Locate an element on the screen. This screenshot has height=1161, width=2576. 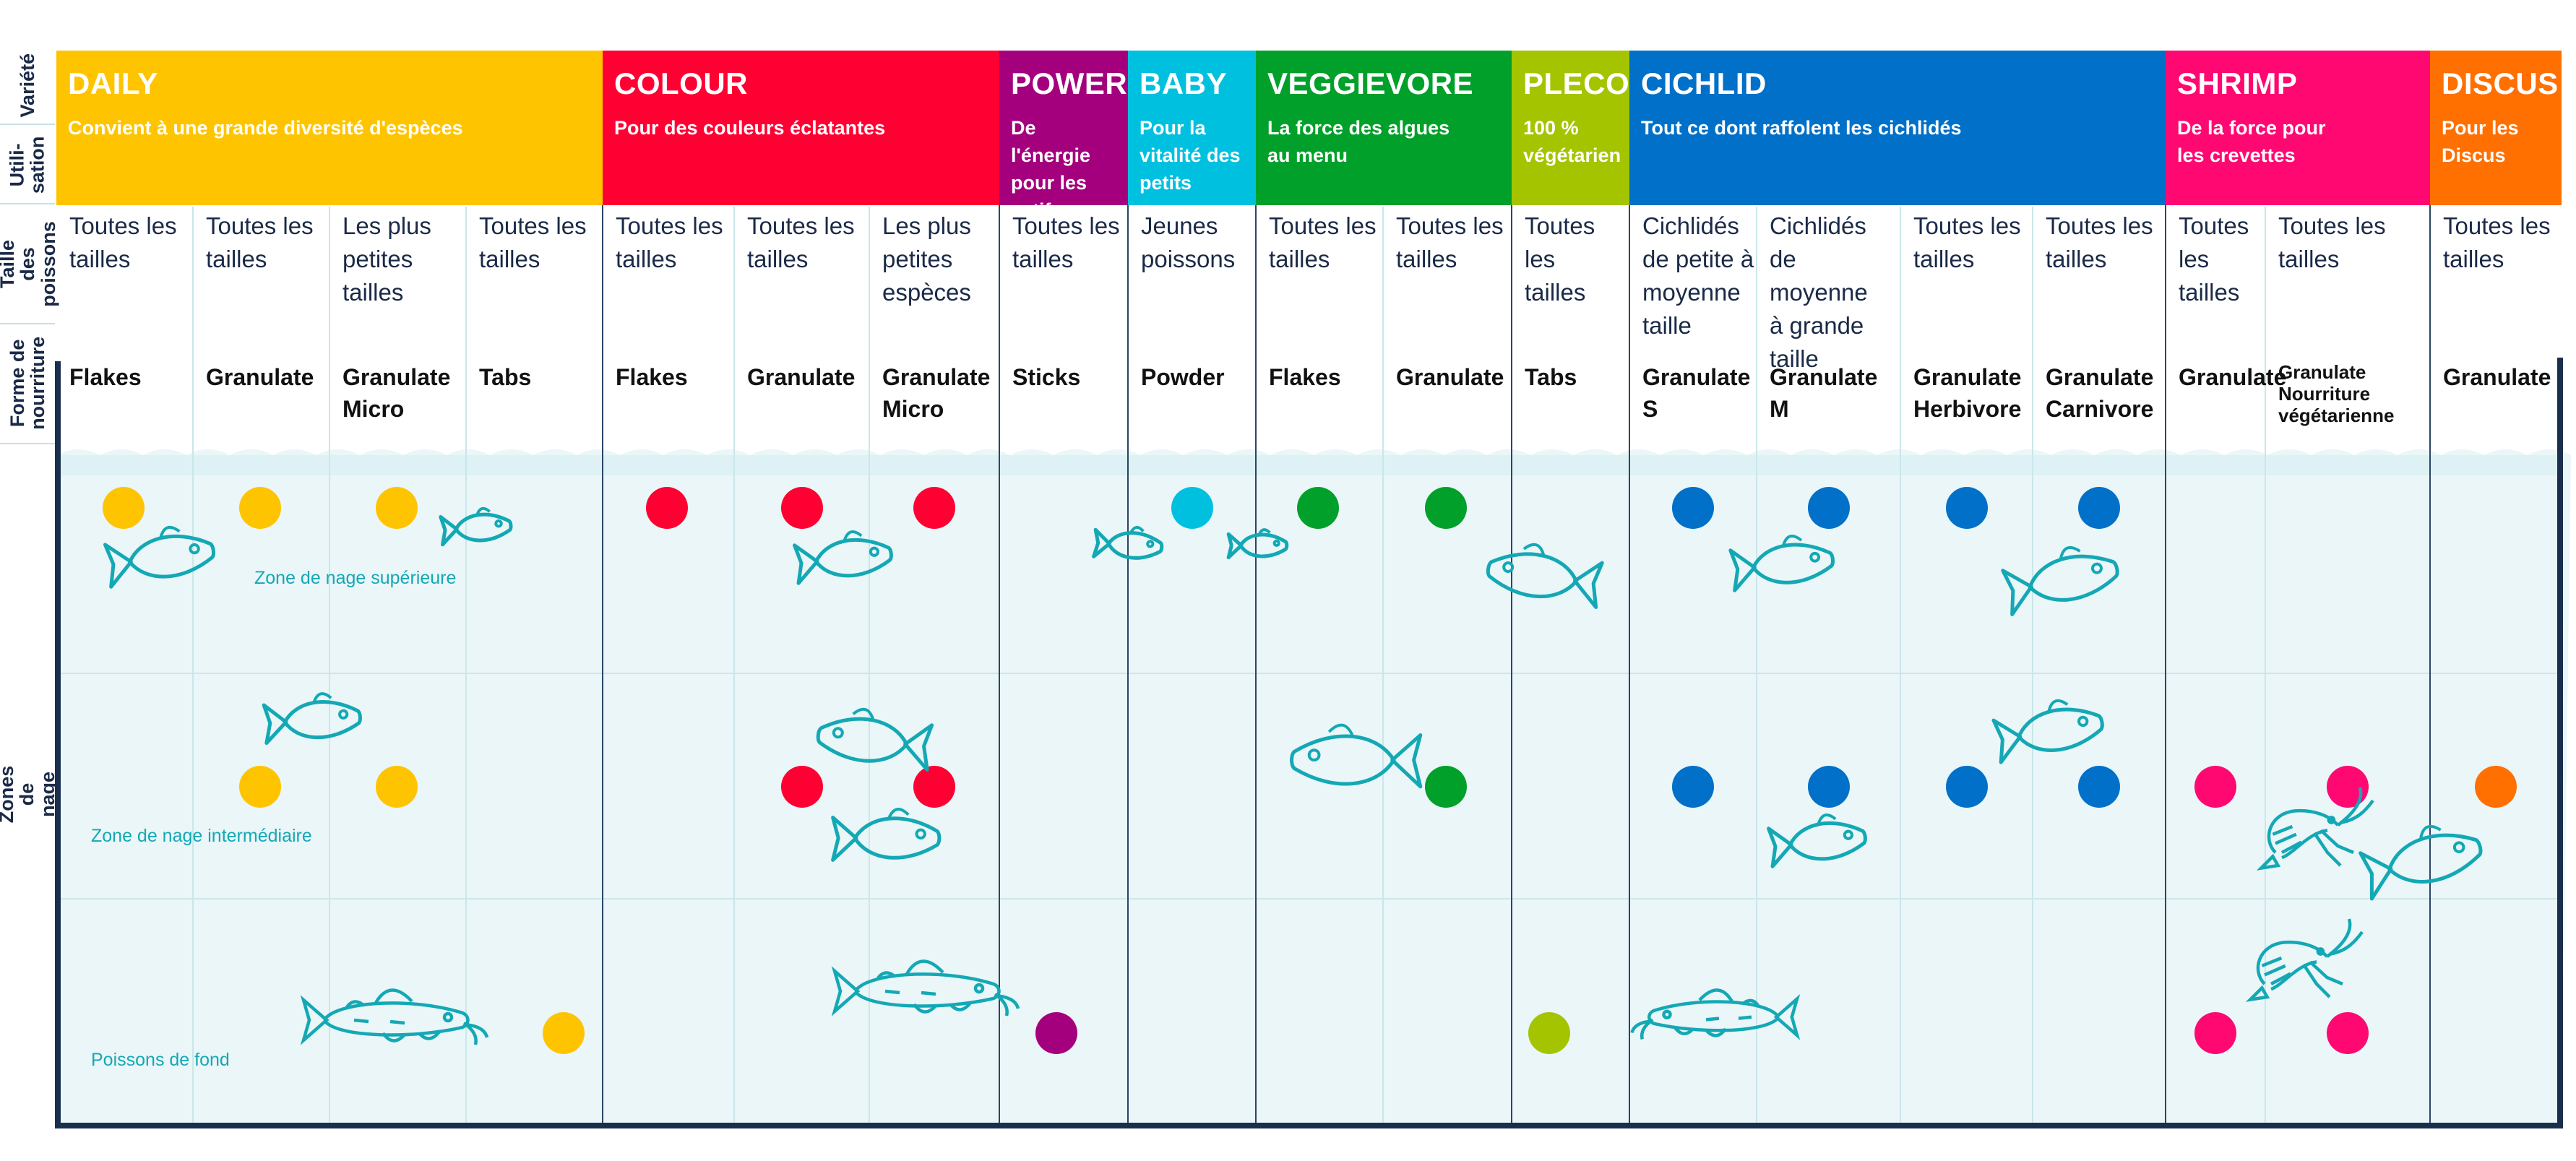
food-form-cell: Granulate S is located at coordinates (1696, 393).